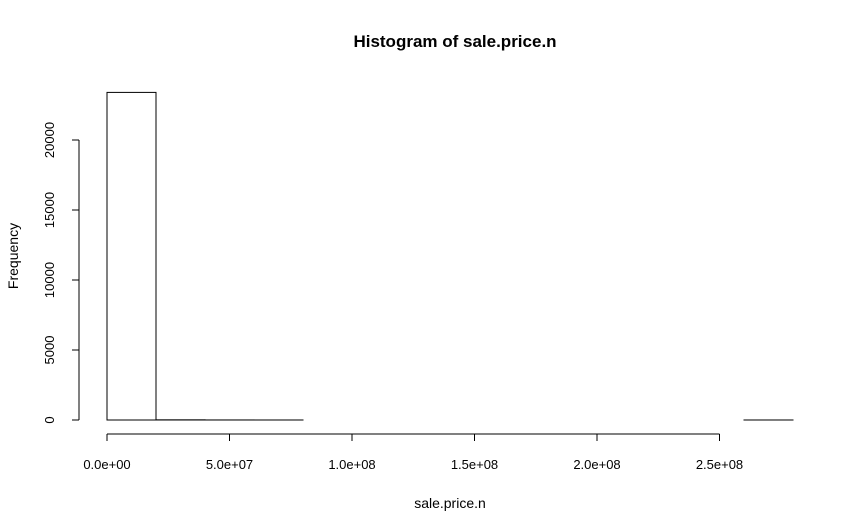 This screenshot has height=532, width=861. What do you see at coordinates (596, 464) in the screenshot?
I see `x-tick-label-4: 2.0e+08` at bounding box center [596, 464].